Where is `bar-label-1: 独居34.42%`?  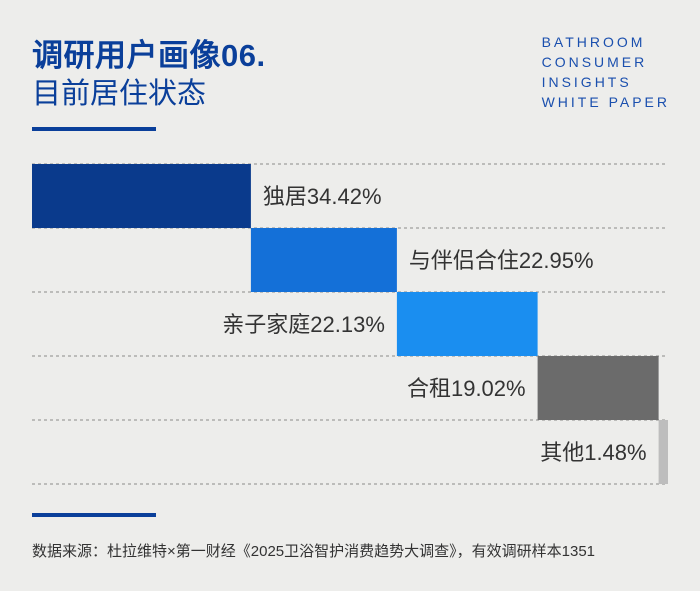 bar-label-1: 独居34.42% is located at coordinates (322, 196).